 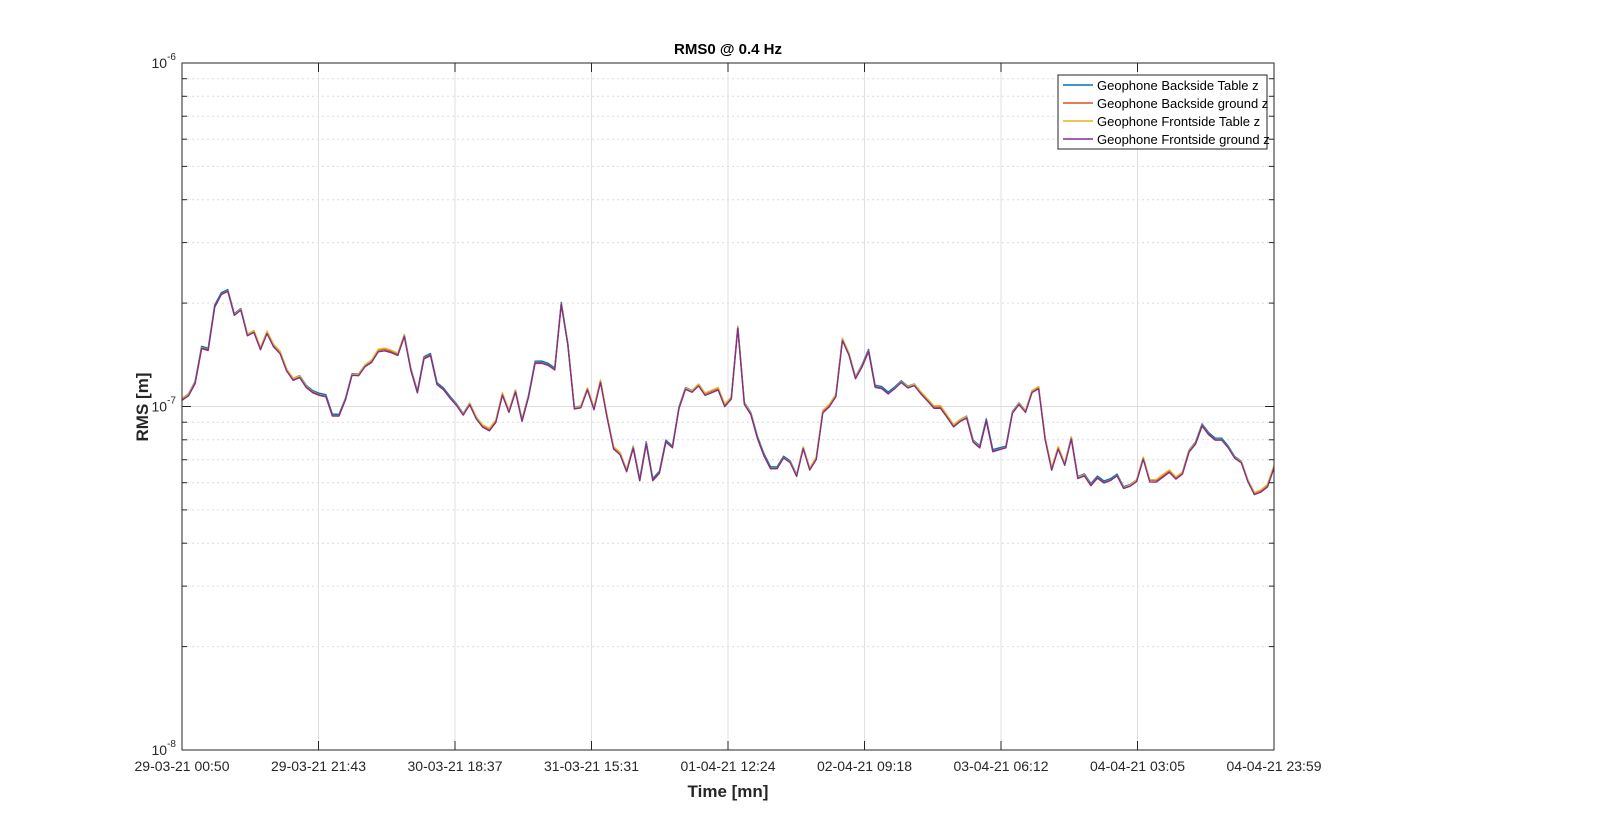 What do you see at coordinates (1001, 766) in the screenshot?
I see `x-tick-label: 03-04-21 06:12` at bounding box center [1001, 766].